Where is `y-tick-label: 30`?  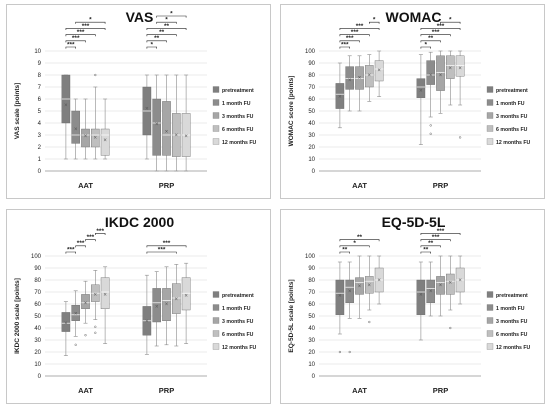 y-tick-label: 30 is located at coordinates (311, 136).